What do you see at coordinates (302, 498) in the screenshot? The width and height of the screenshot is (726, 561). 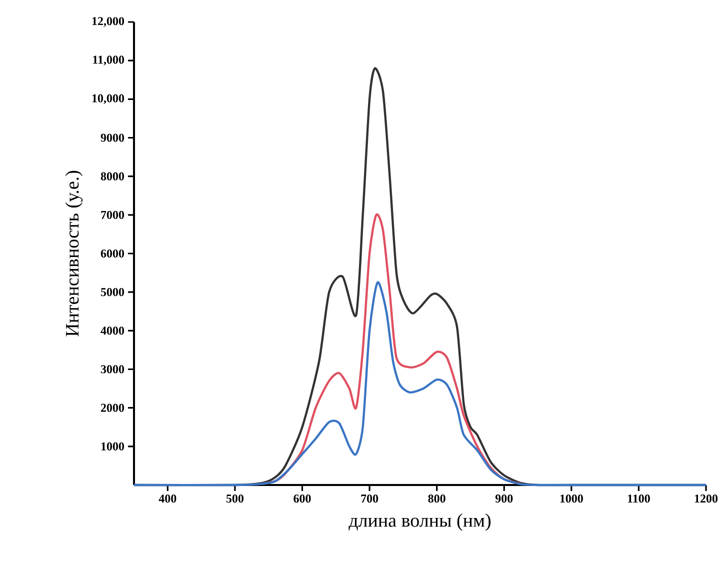 I see `x-tick-label: 600` at bounding box center [302, 498].